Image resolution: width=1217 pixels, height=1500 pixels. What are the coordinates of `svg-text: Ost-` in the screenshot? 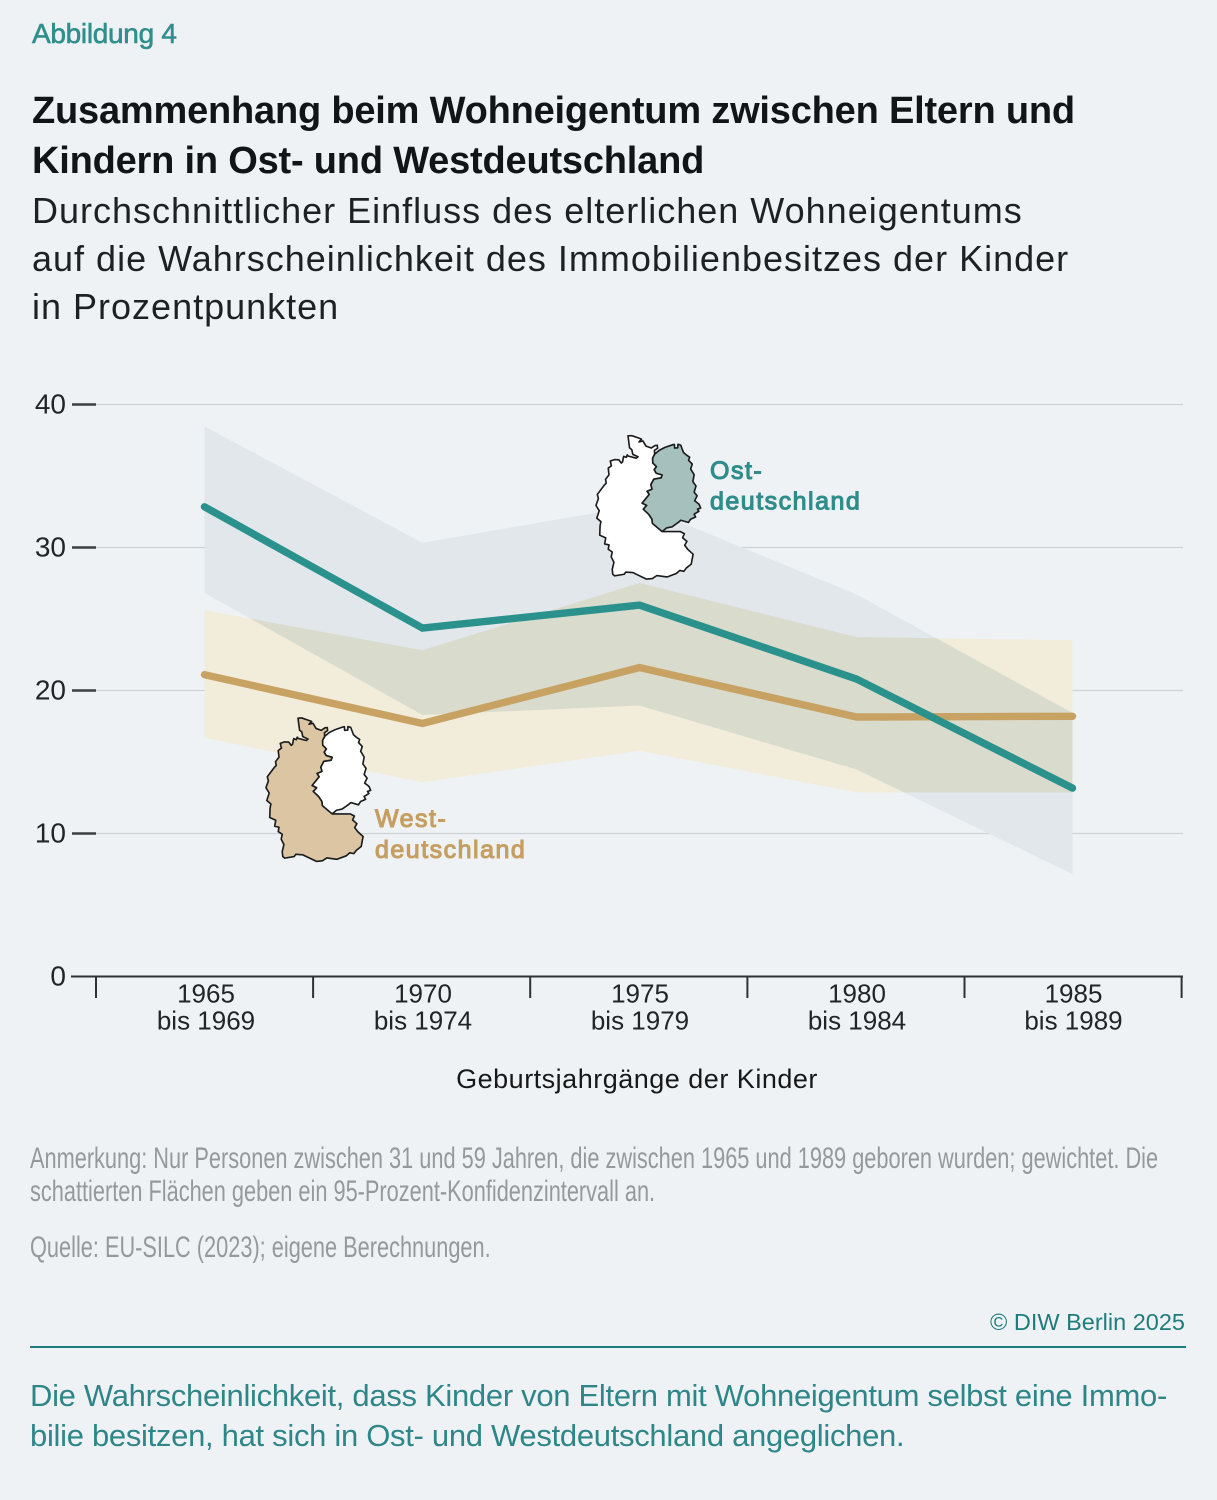 It's located at (736, 471).